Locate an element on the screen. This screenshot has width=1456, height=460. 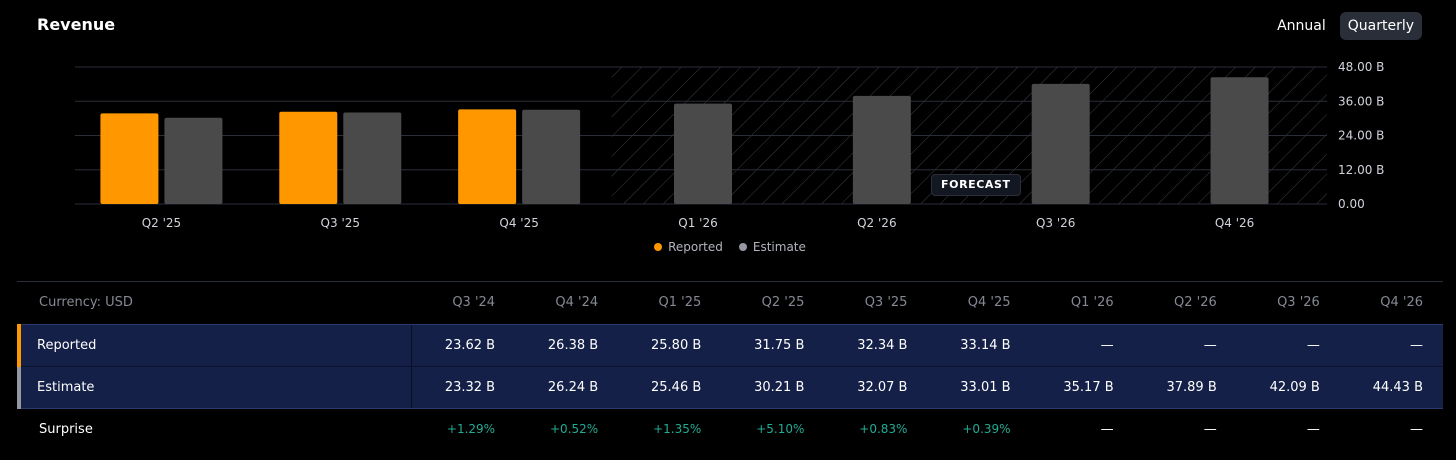
legend-item-estimate: Estimate is located at coordinates (772, 247).